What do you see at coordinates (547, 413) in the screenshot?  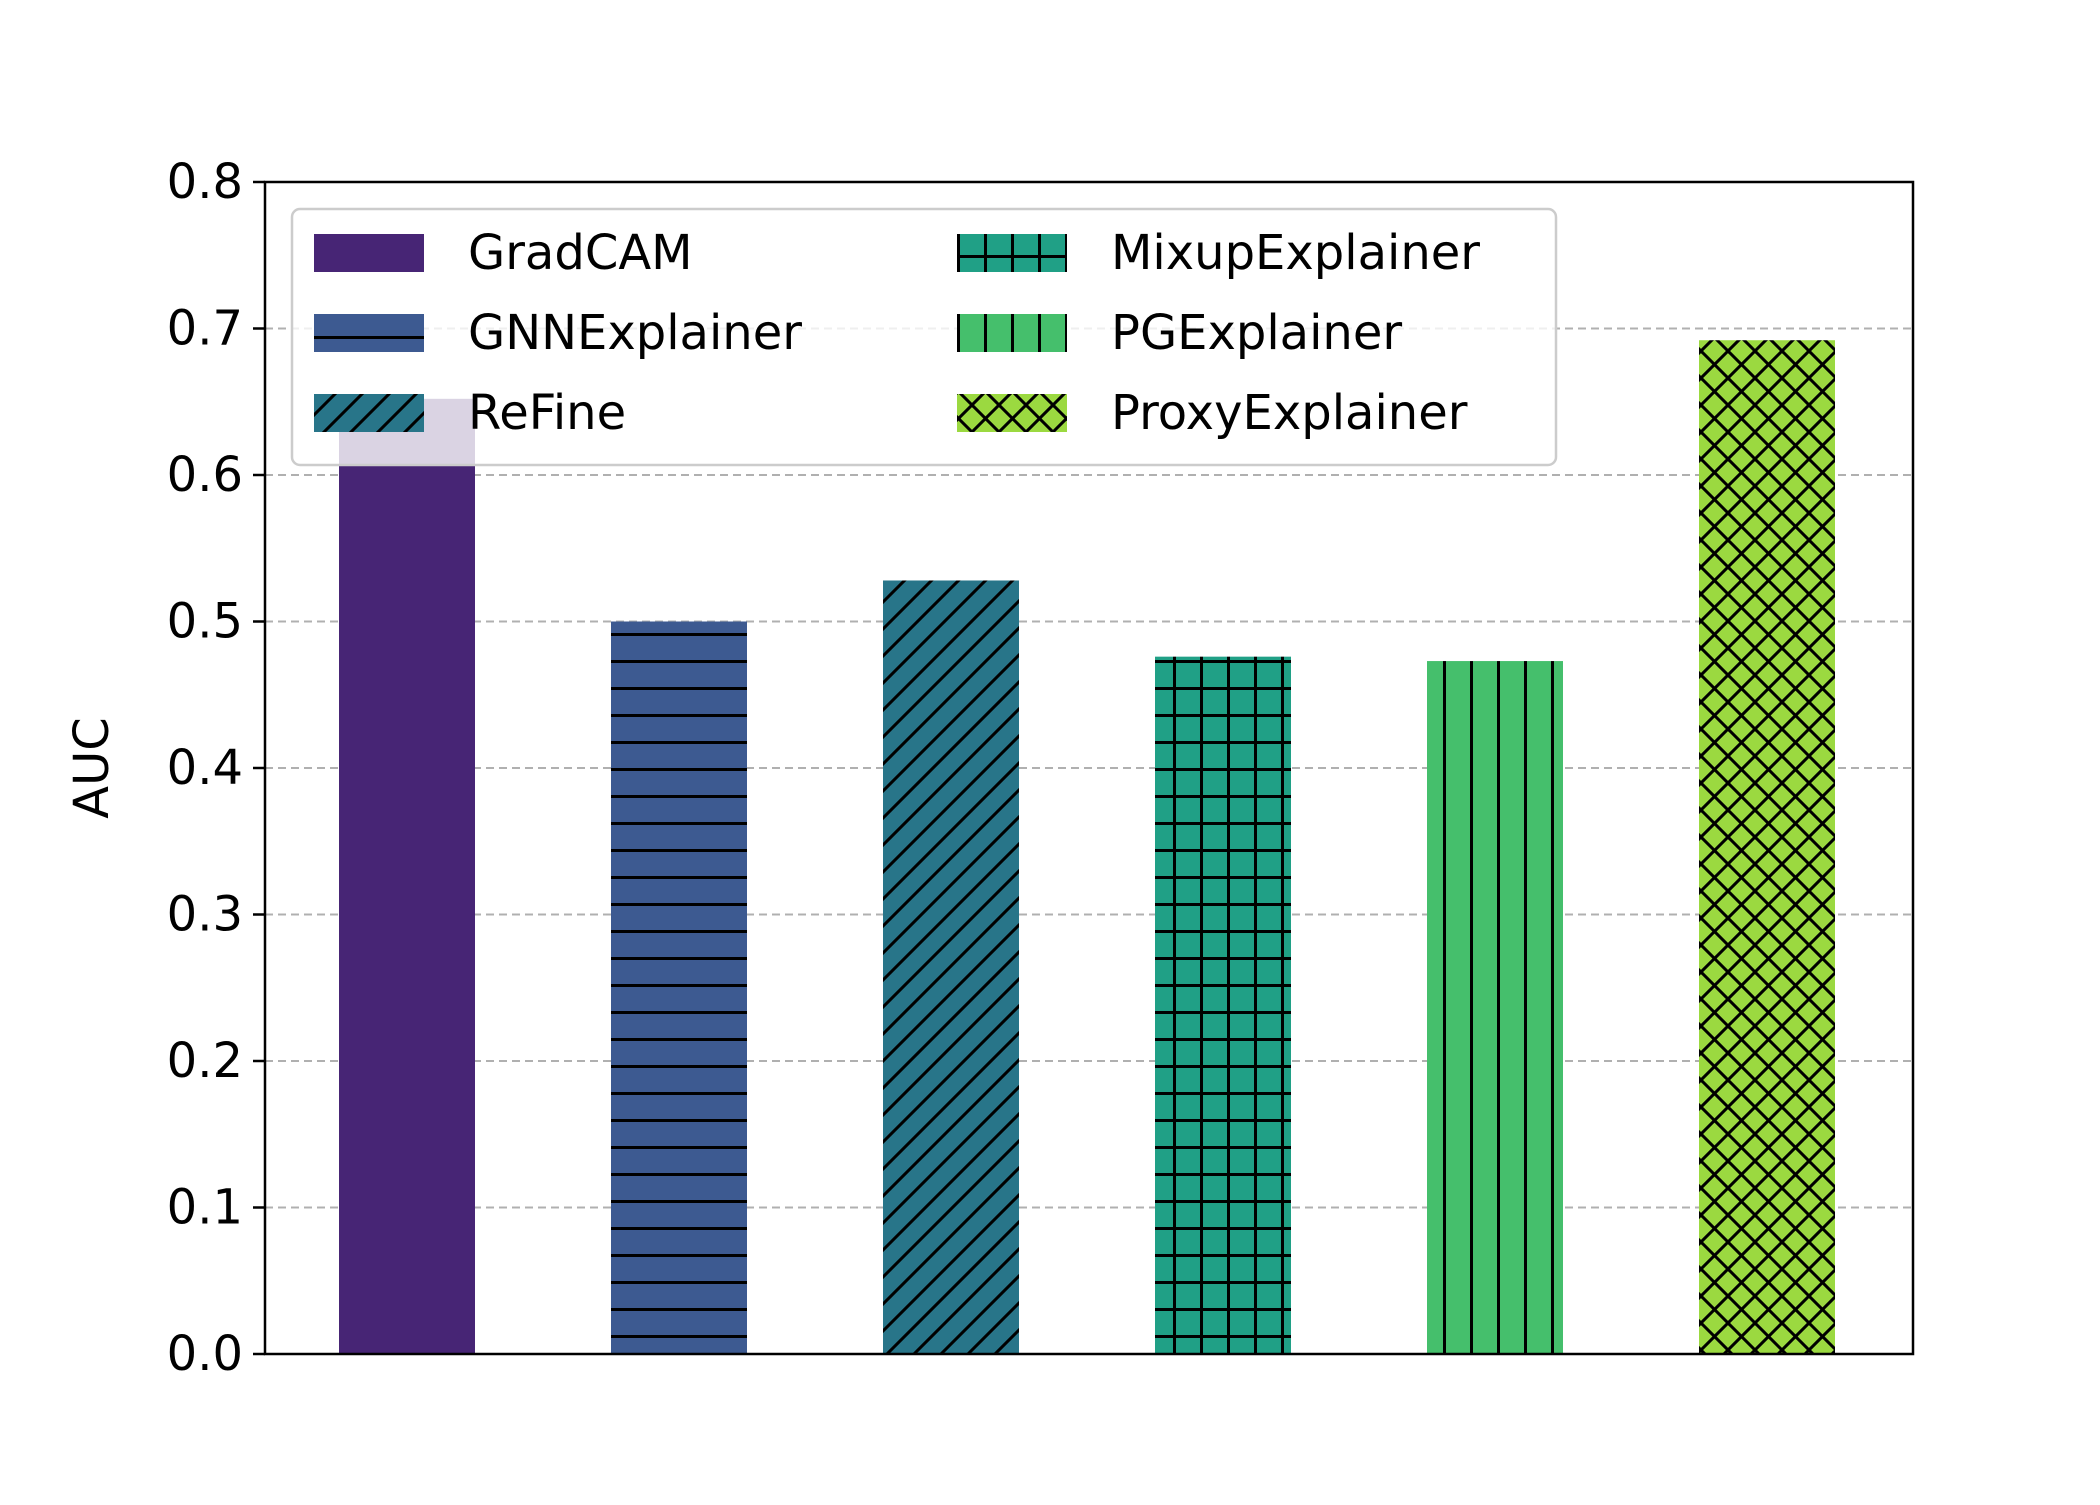 I see `legend-label-refine: ReFine` at bounding box center [547, 413].